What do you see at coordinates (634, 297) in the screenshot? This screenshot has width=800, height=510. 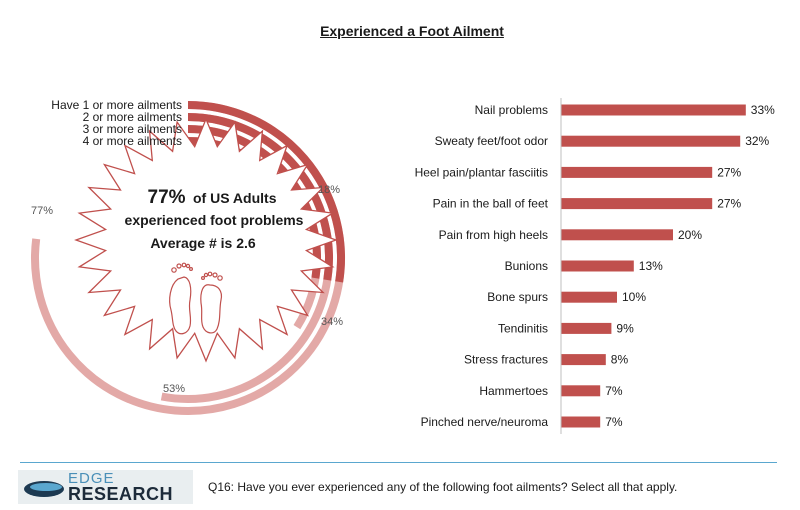 I see `bar-value-bone-spurs: 10%` at bounding box center [634, 297].